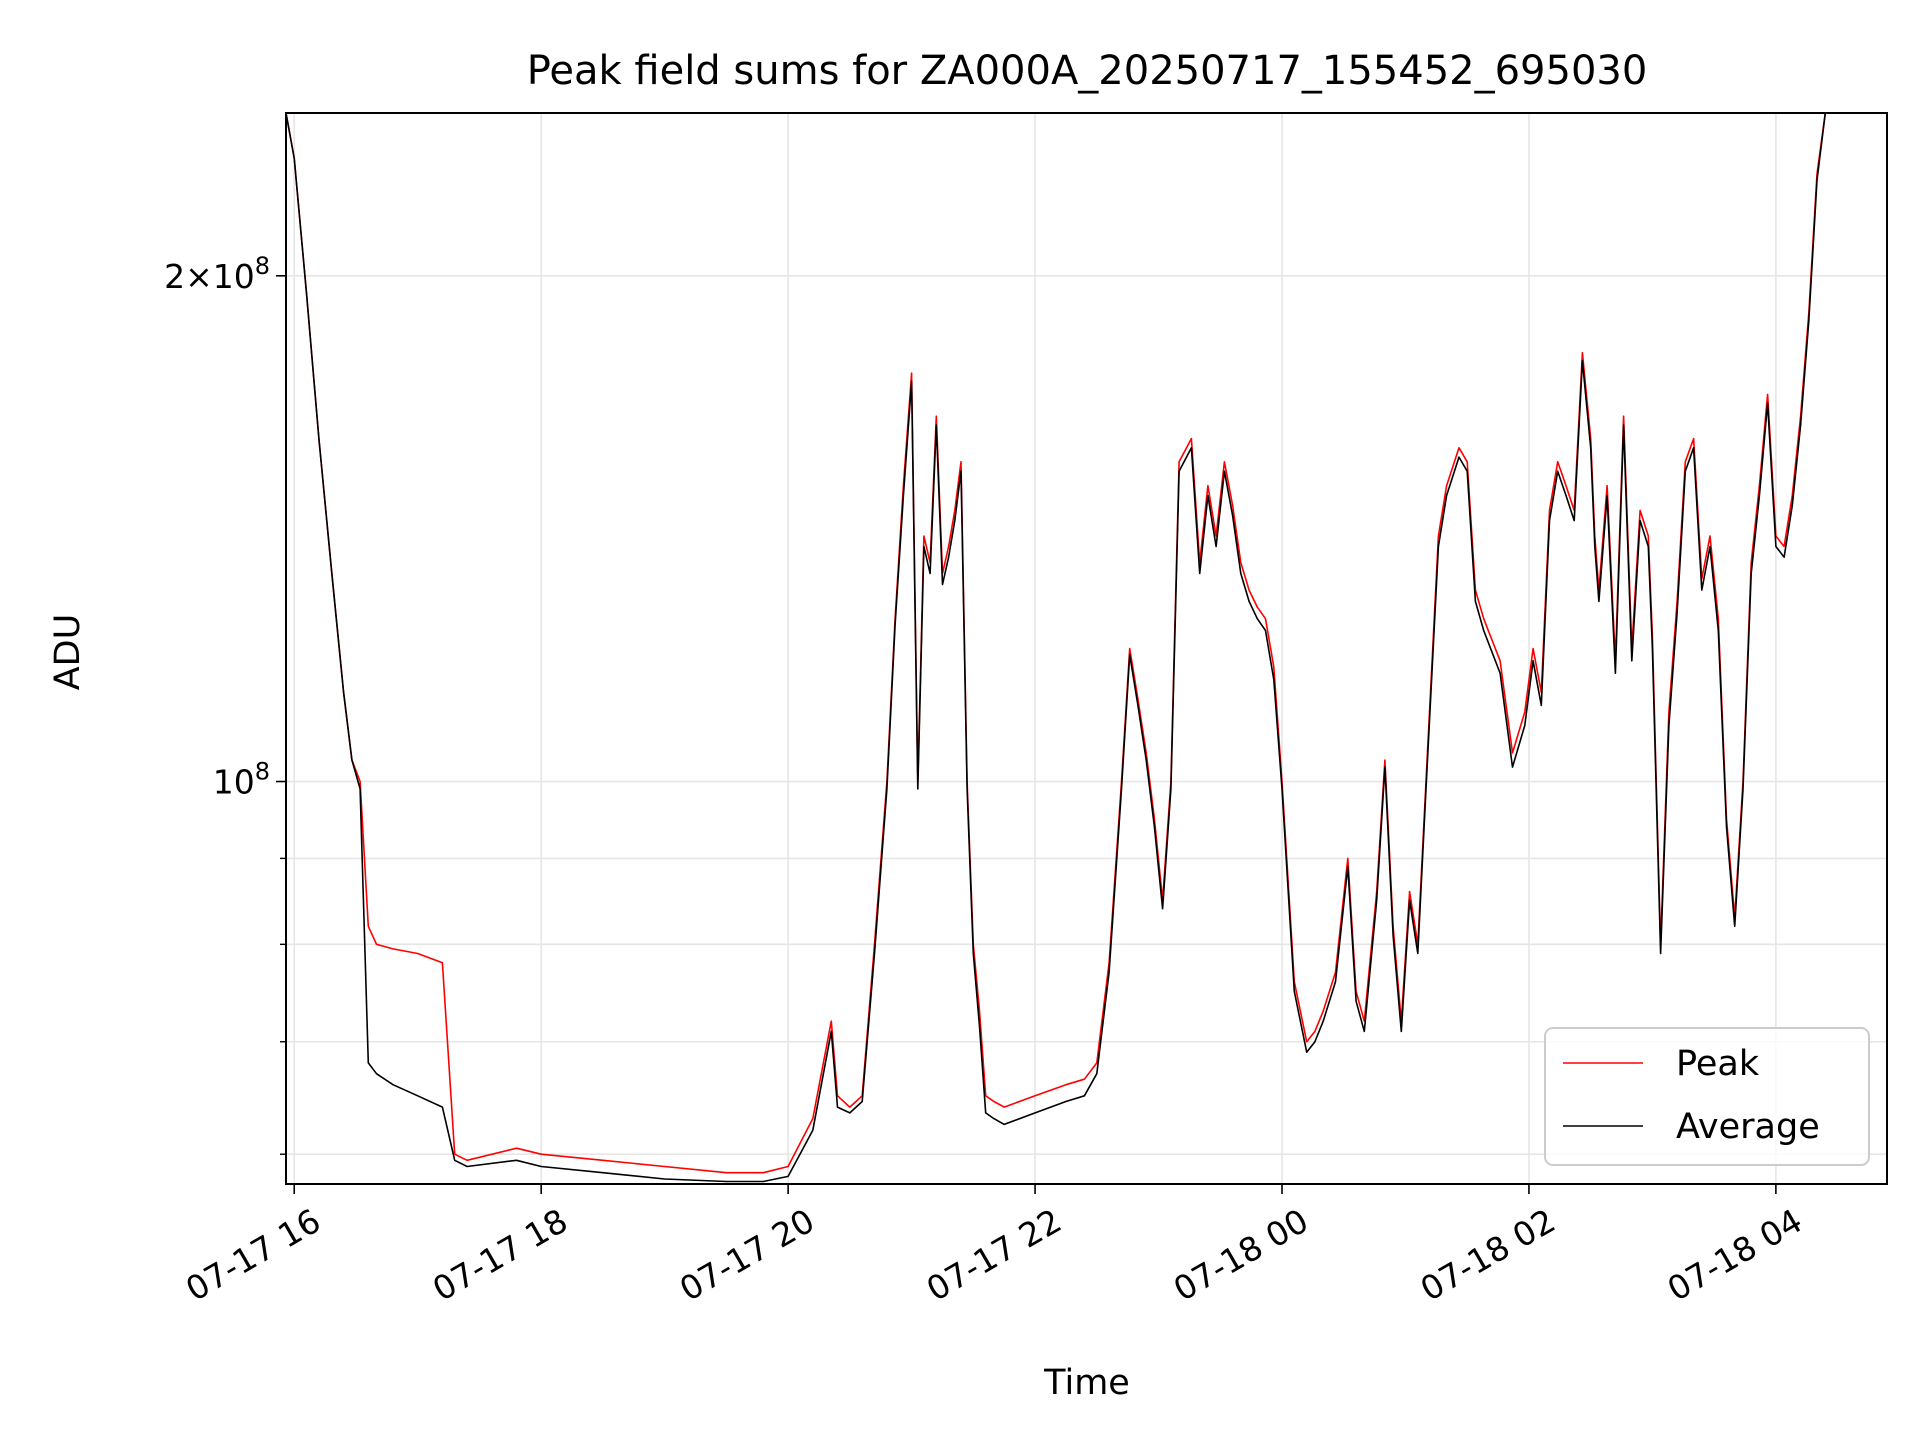  What do you see at coordinates (241, 780) in the screenshot?
I see `y-tick-label: 108` at bounding box center [241, 780].